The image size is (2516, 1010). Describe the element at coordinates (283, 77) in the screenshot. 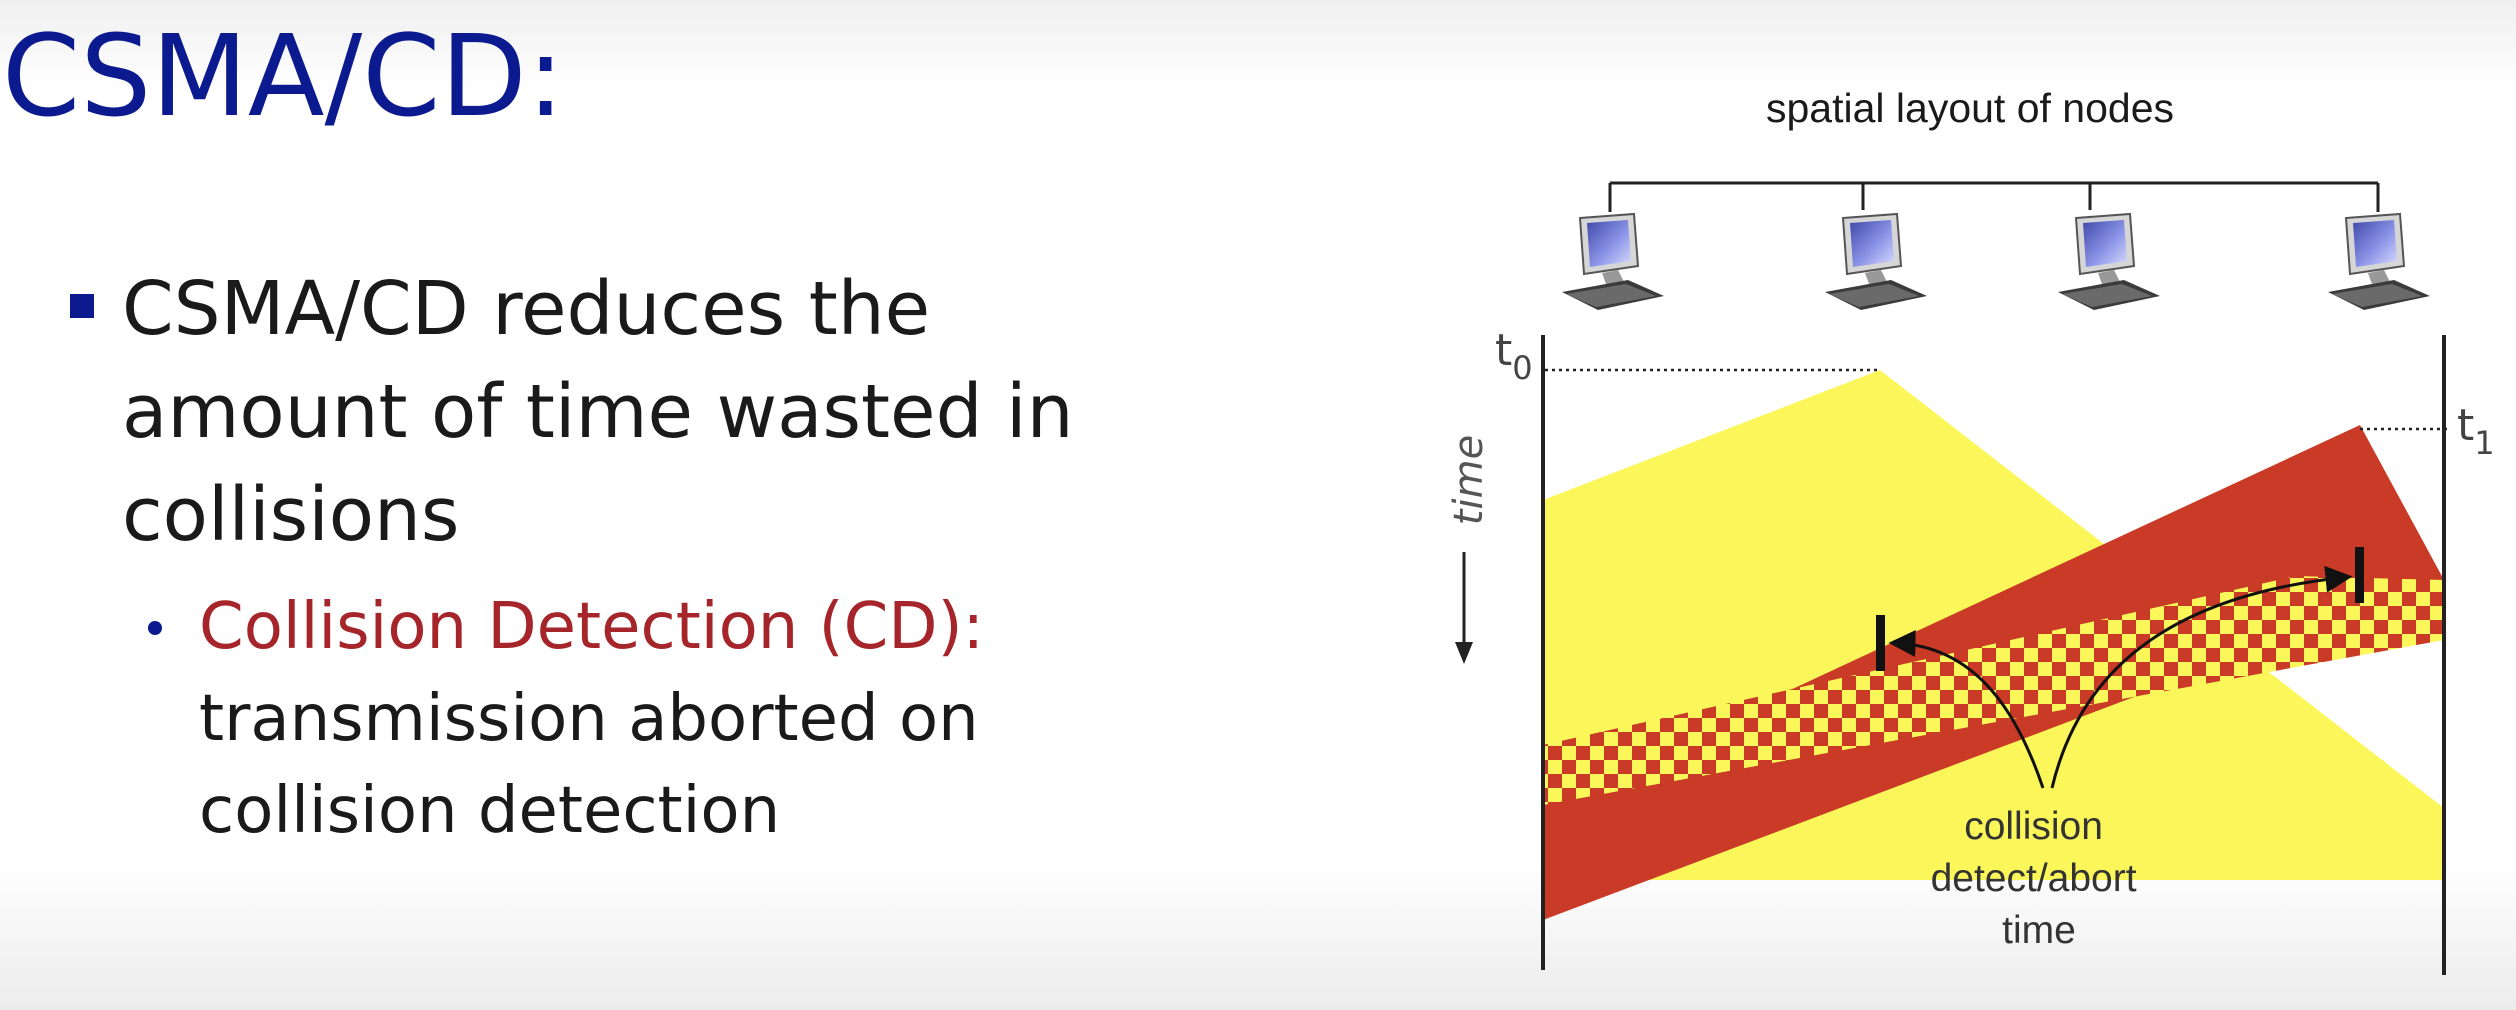

I see `slide-title: CSMA/CD:` at that location.